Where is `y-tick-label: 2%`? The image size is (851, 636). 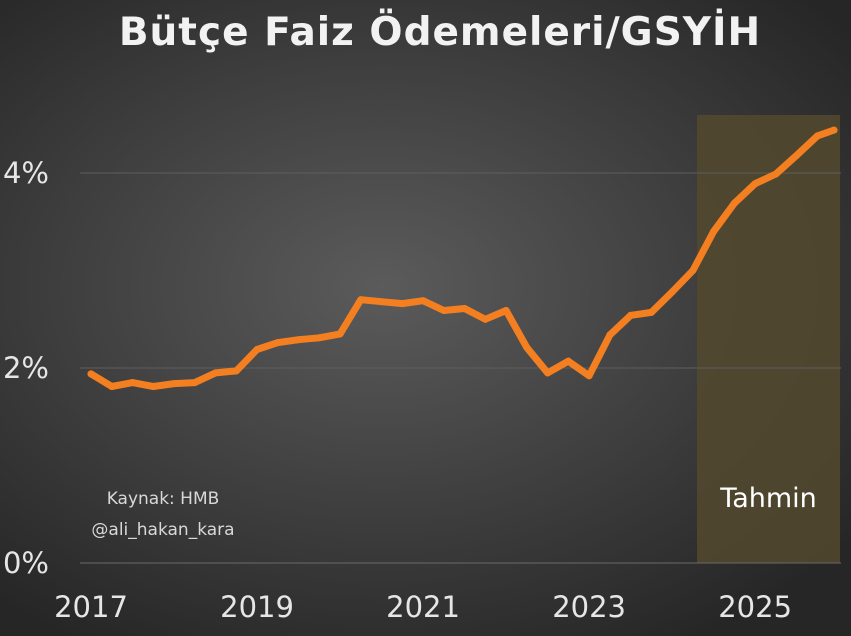
y-tick-label: 2% is located at coordinates (26, 368).